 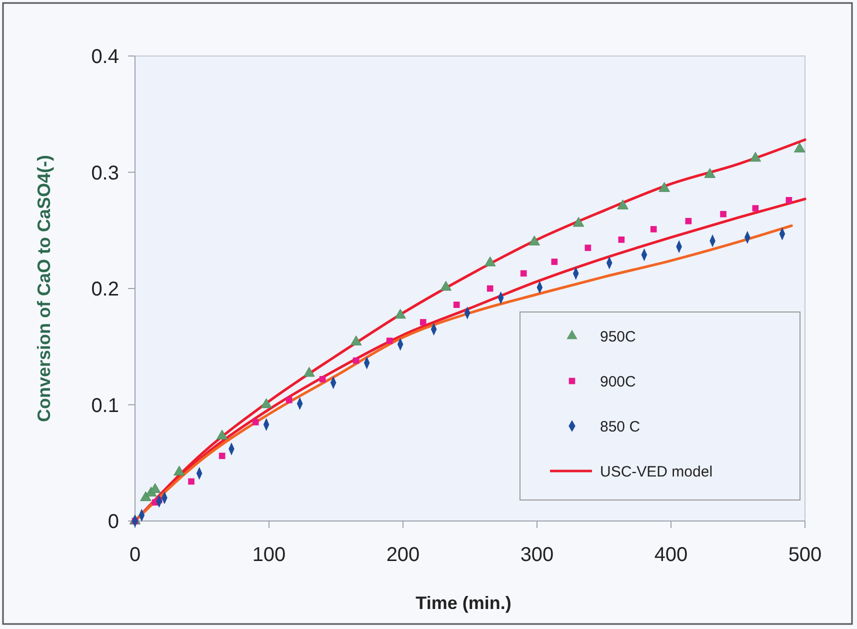 I want to click on x-tick-label: 100, so click(x=269, y=555).